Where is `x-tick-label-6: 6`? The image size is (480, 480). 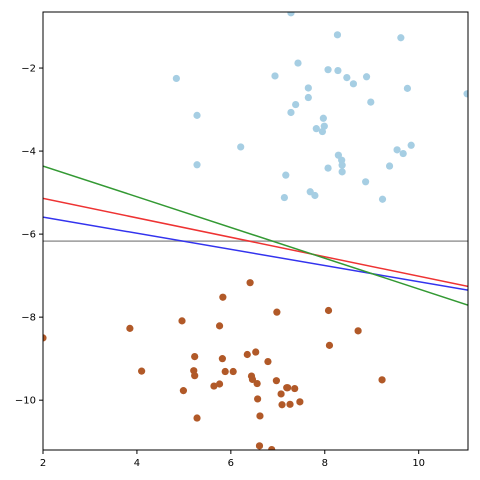
x-tick-label-6: 6 is located at coordinates (231, 463).